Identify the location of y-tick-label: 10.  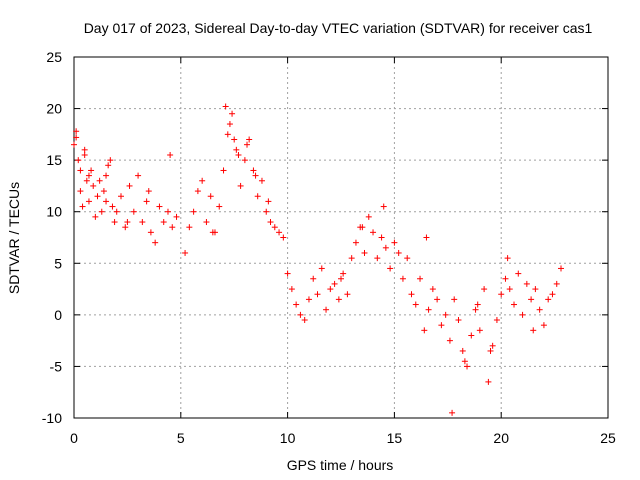
(54, 212).